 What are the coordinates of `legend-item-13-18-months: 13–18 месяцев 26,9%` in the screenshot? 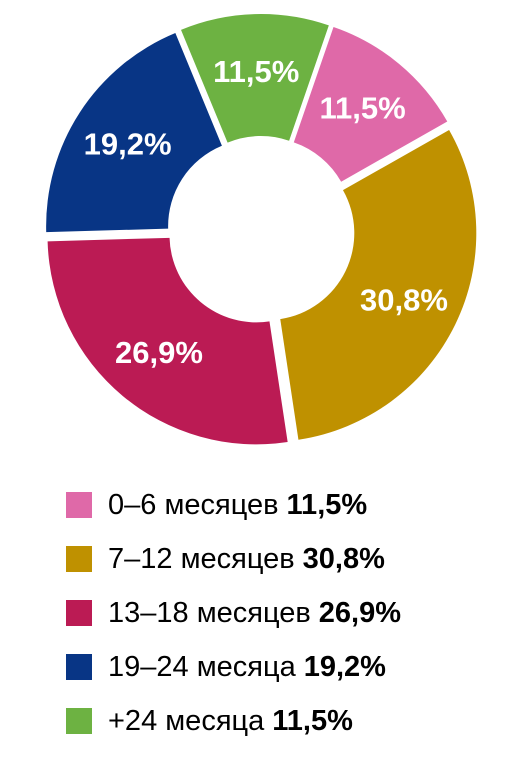 It's located at (233, 613).